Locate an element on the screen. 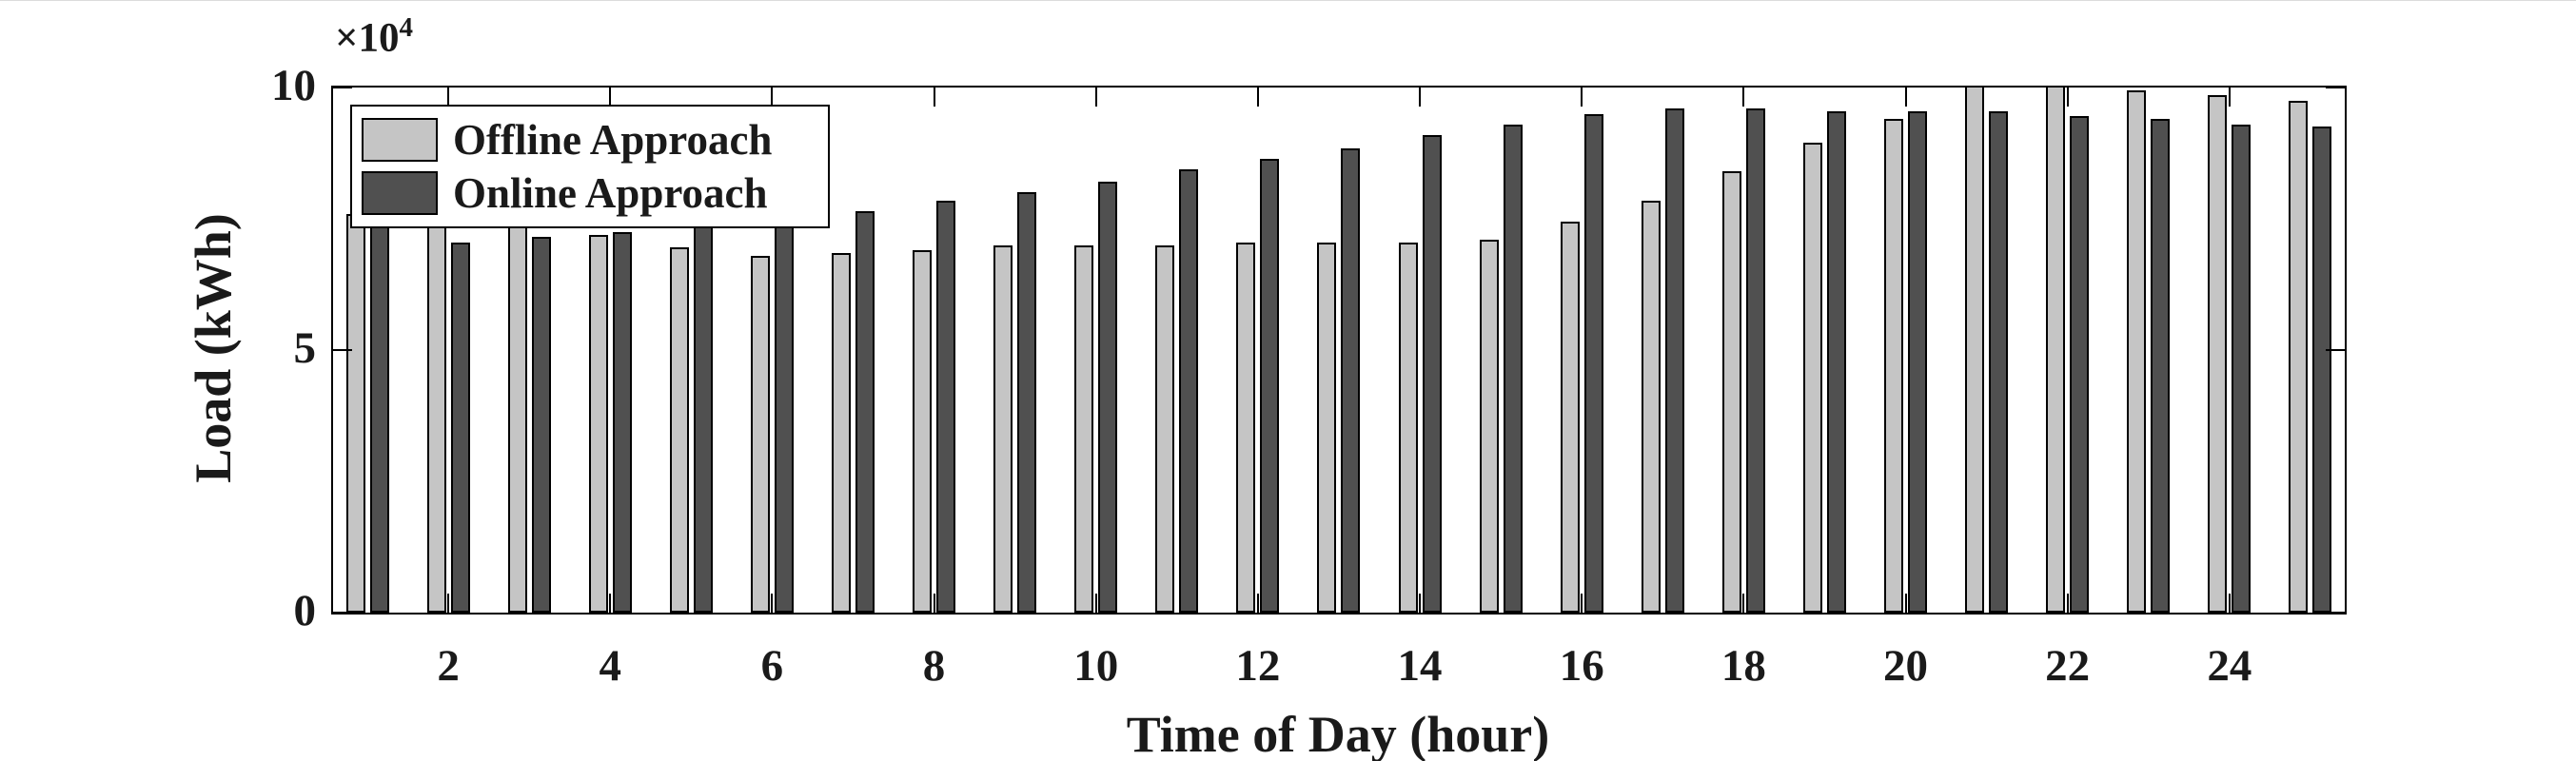  legend-label-offline: Offline Approach is located at coordinates (613, 140).